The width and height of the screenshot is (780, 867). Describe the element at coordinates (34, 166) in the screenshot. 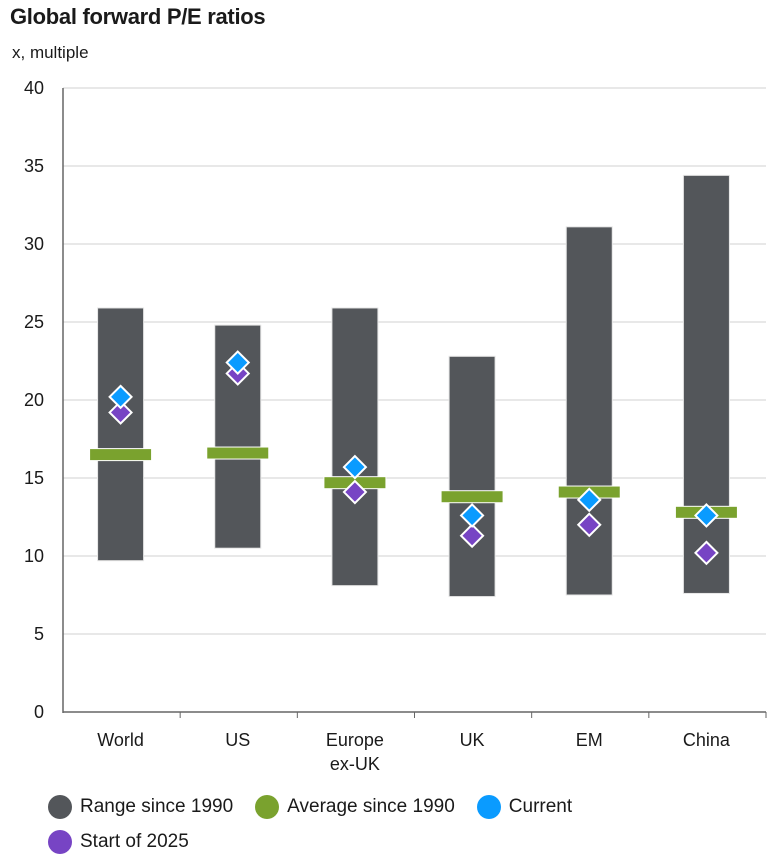

I see `y-tick-label: 35` at that location.